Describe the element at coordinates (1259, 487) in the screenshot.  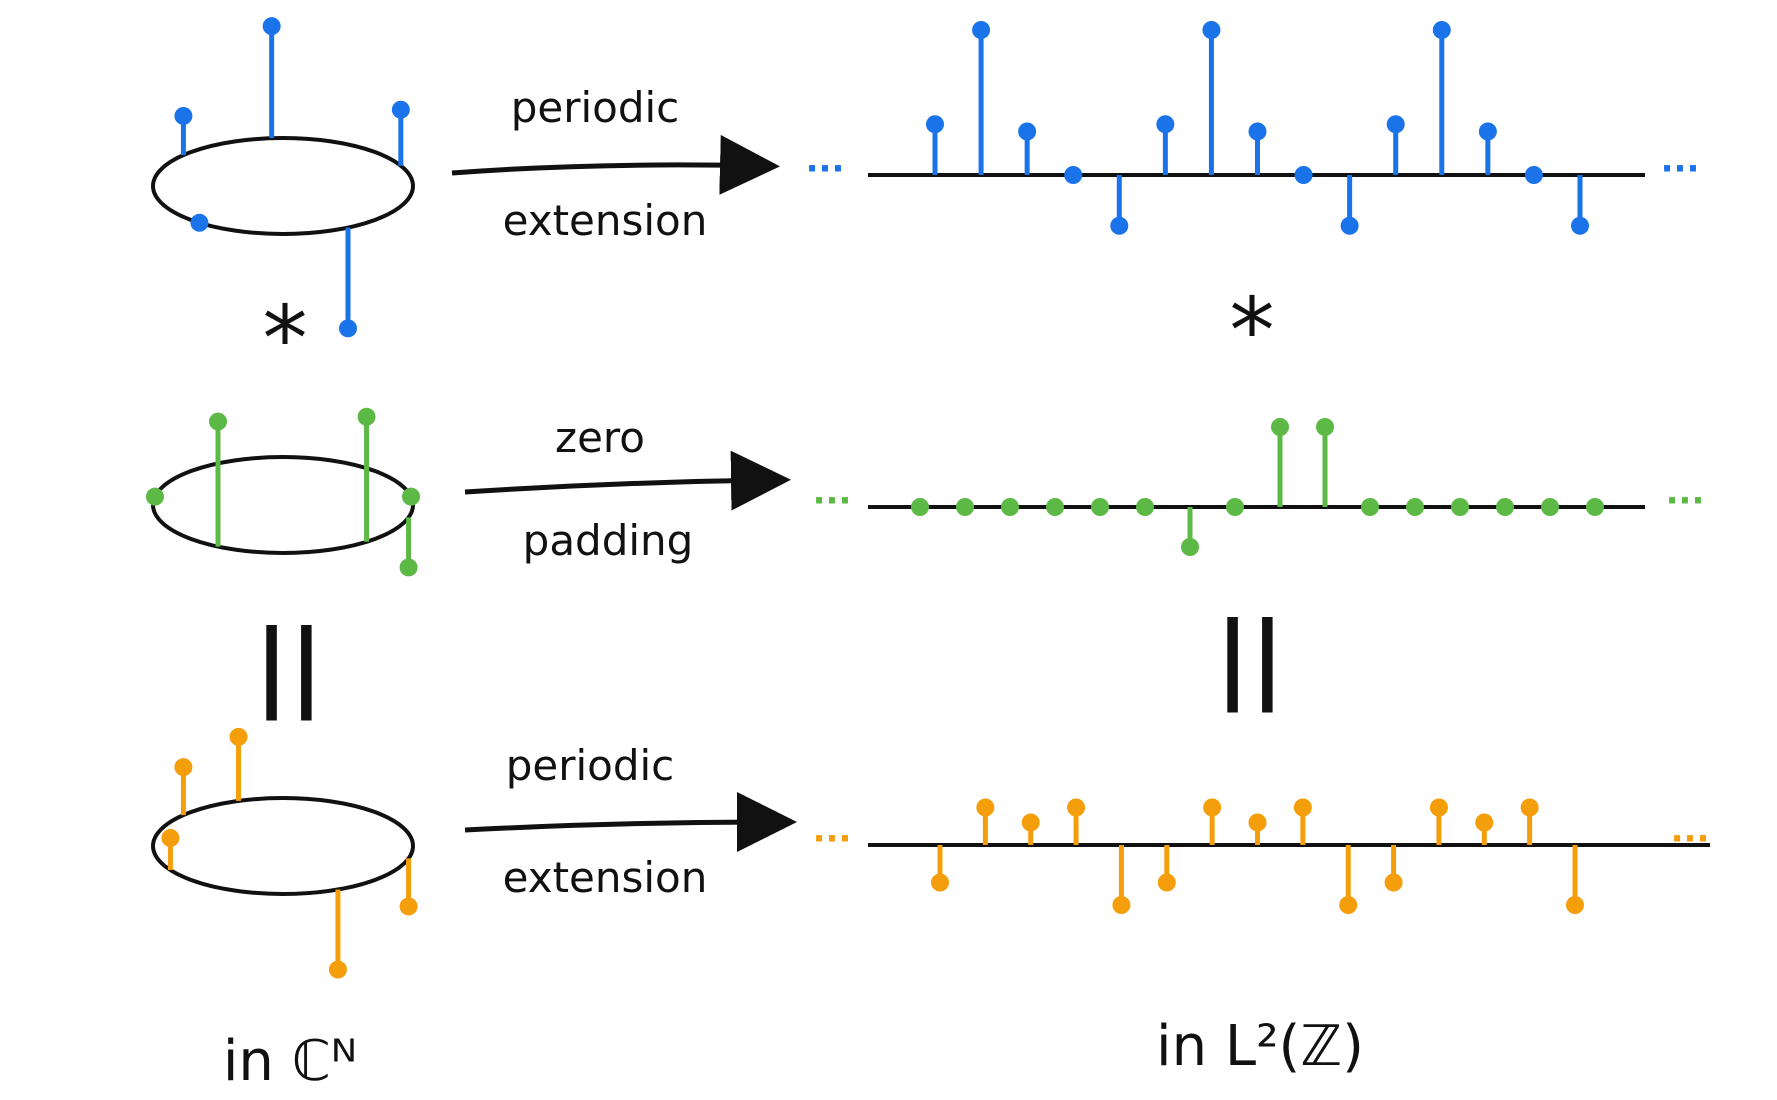
I see `green-line-signal: ··· ···` at that location.